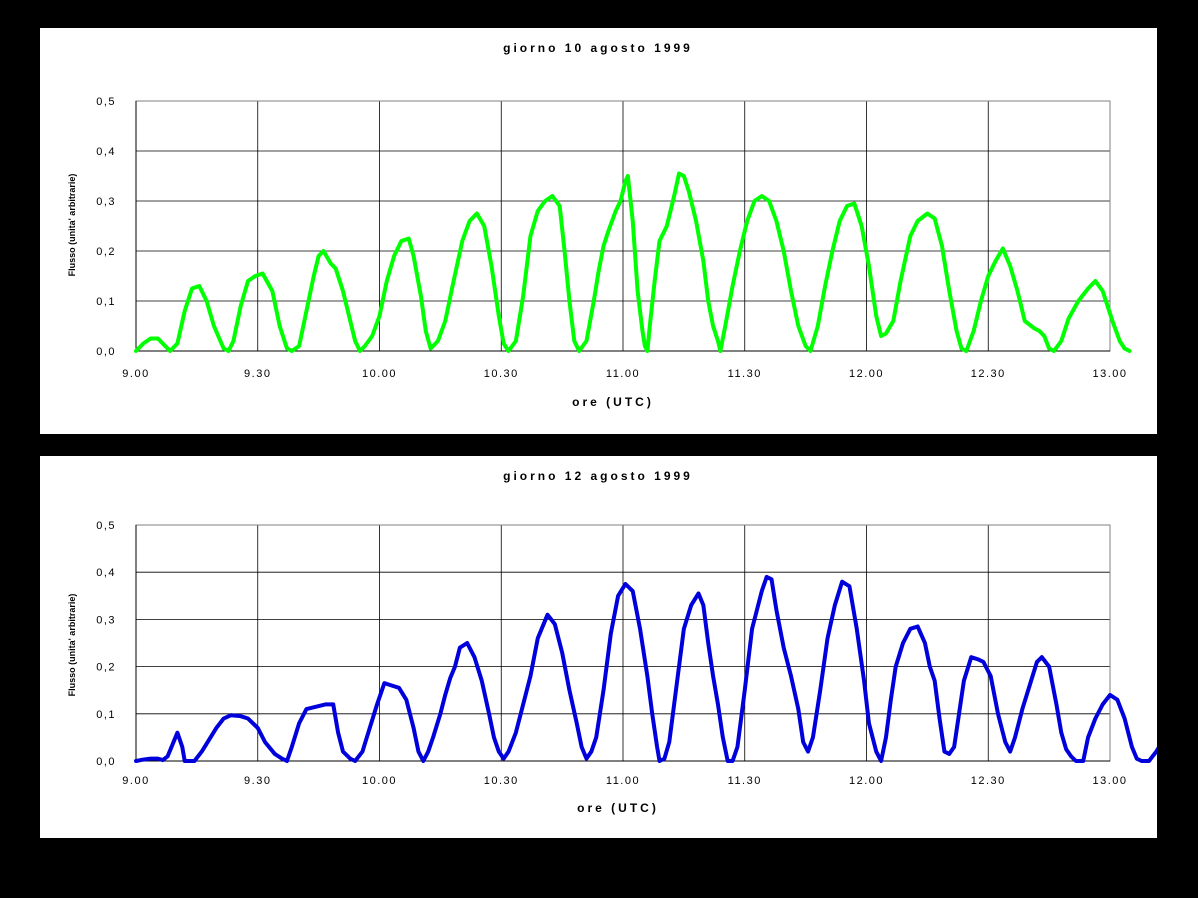 This screenshot has height=898, width=1198. Describe the element at coordinates (598, 476) in the screenshot. I see `chart-title: giorno 12 agosto 1999` at that location.